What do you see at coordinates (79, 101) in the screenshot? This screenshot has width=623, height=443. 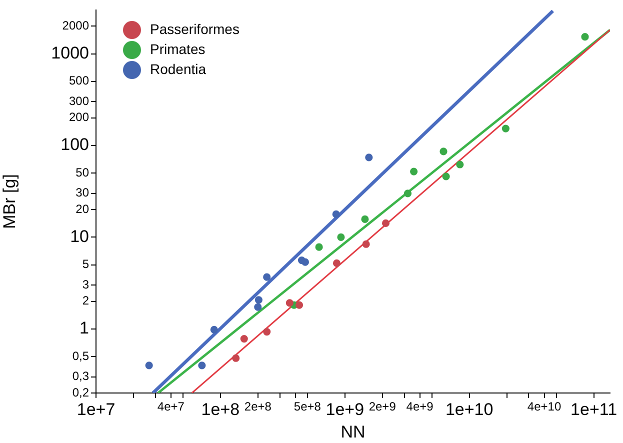 I see `y-tick-label: 300` at bounding box center [79, 101].